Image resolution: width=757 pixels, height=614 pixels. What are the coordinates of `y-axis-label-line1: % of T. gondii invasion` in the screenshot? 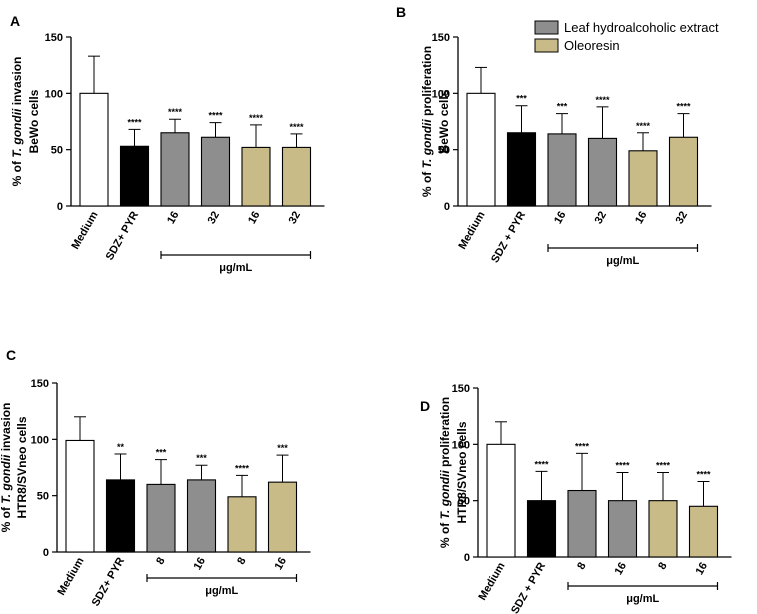 It's located at (17, 122).